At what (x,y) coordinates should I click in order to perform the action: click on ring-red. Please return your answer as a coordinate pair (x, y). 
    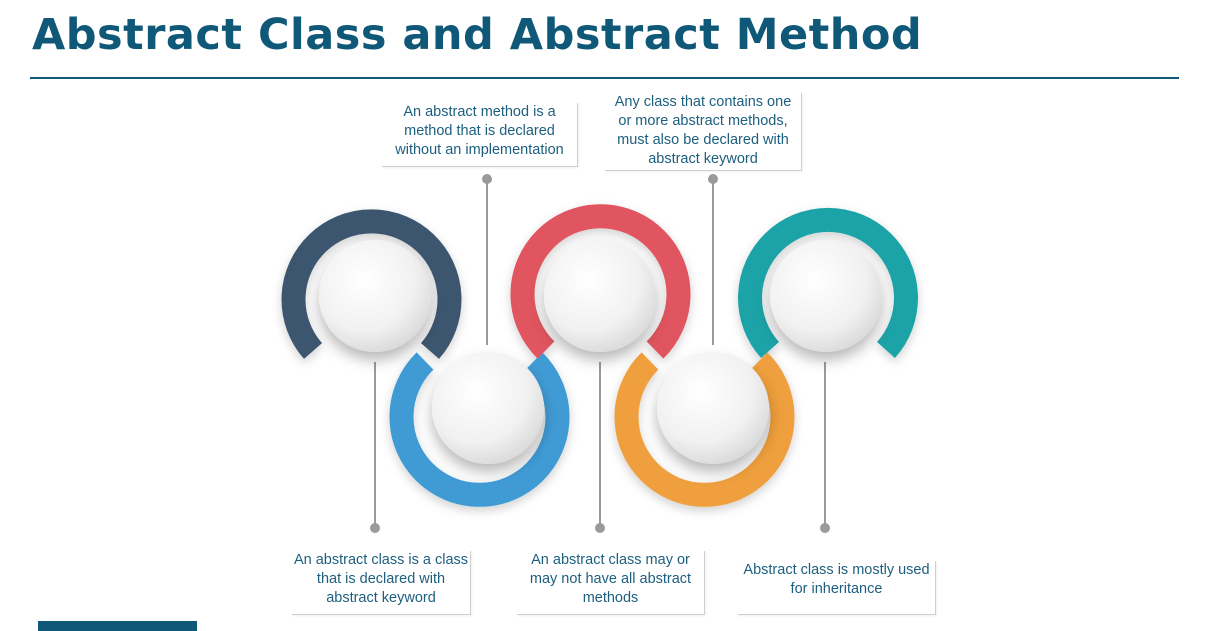
    Looking at the image, I should click on (600, 281).